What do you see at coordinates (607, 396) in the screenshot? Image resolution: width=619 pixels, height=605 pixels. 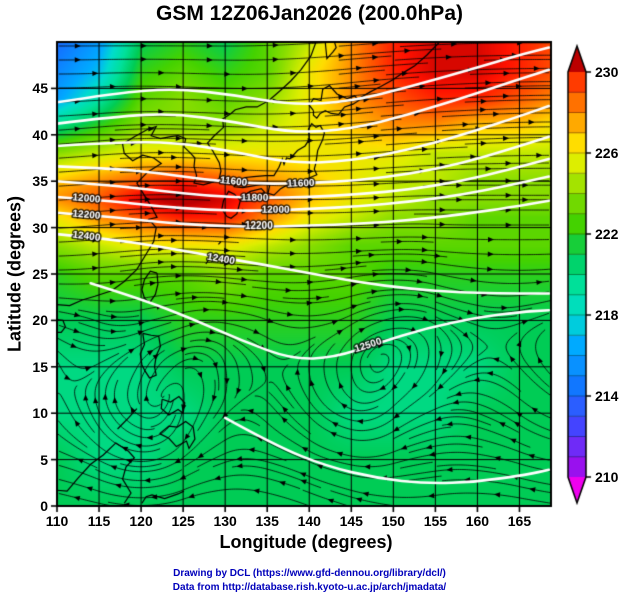 I see `colorbar-tick-label: 214` at bounding box center [607, 396].